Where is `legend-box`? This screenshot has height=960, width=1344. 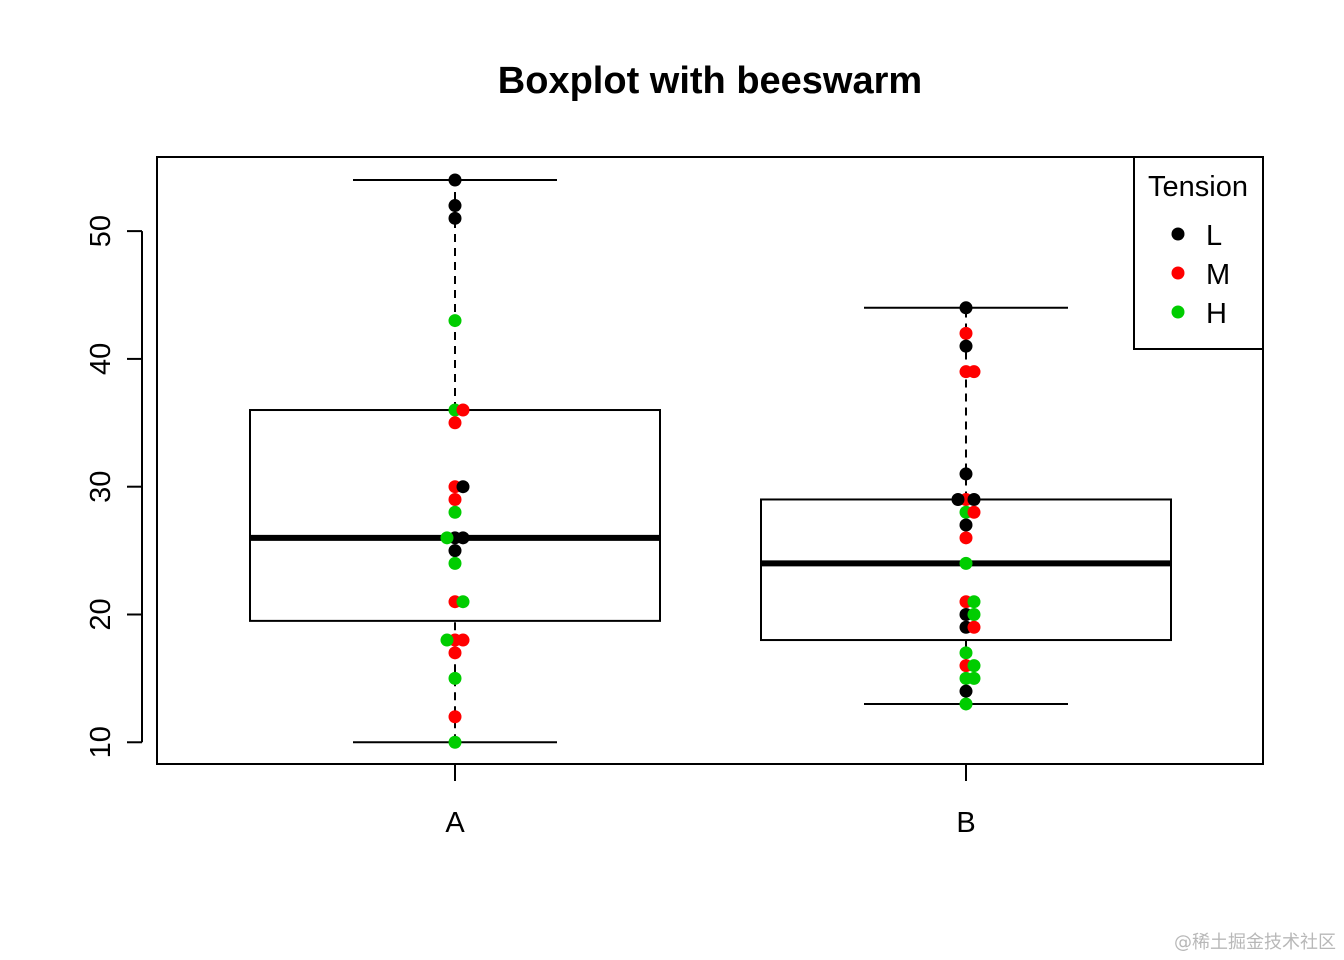
legend-box is located at coordinates (1198, 253).